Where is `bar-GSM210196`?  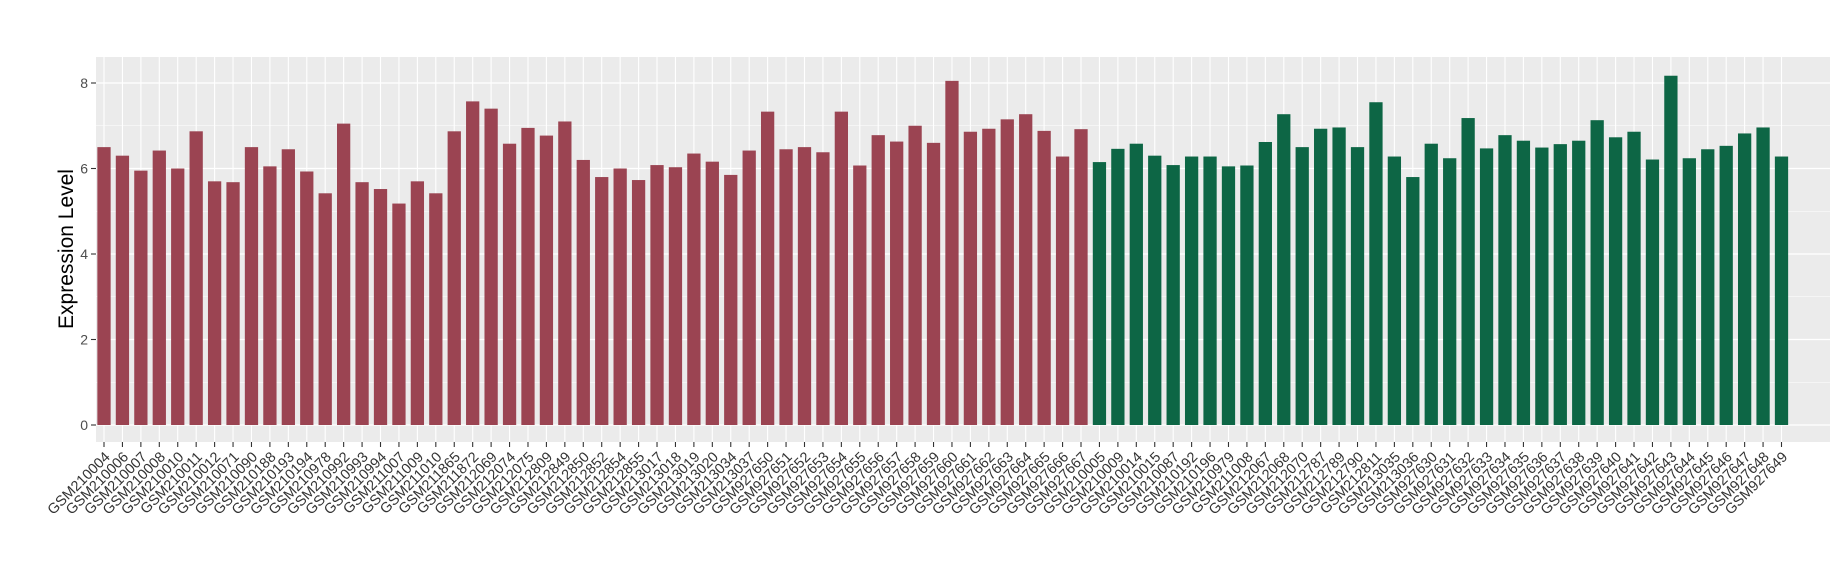 bar-GSM210196 is located at coordinates (1210, 290).